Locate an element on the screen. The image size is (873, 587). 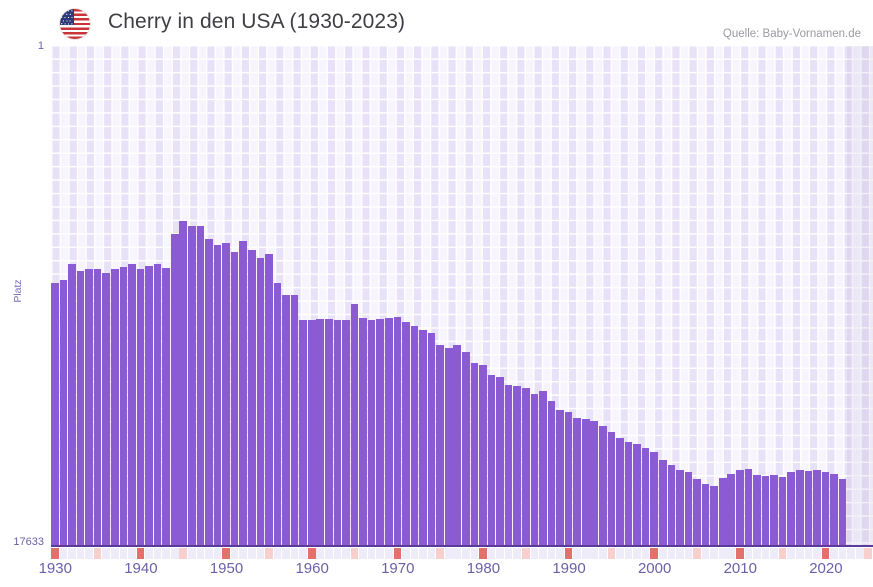
no-data-shaded-region is located at coordinates (860, 296).